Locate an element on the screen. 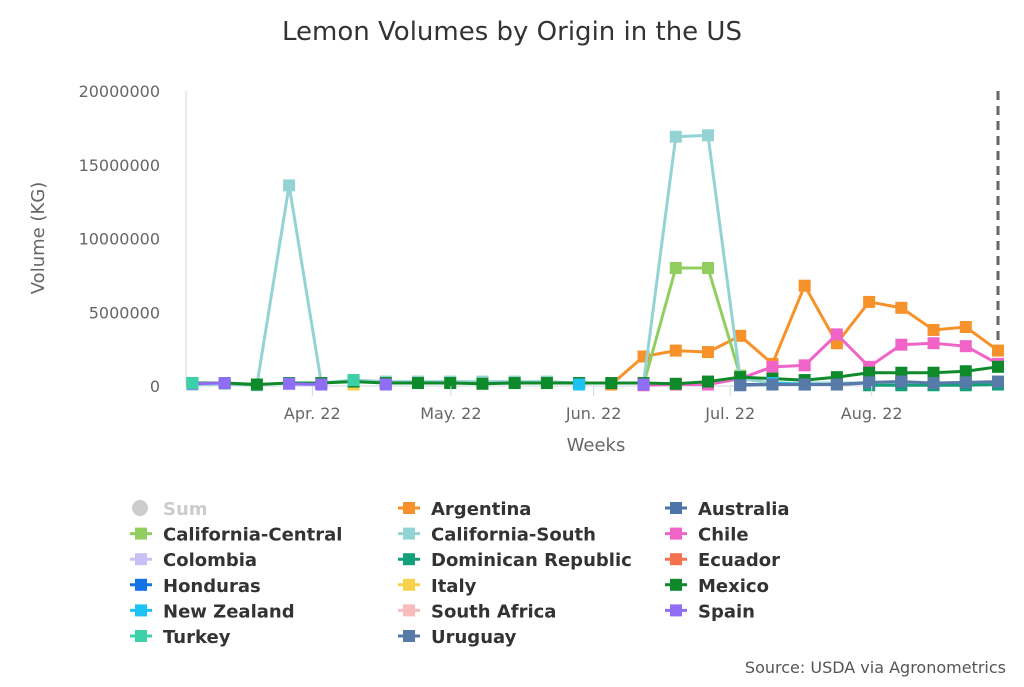 The image size is (1024, 687). legend-item: Dominican Republic is located at coordinates (531, 560).